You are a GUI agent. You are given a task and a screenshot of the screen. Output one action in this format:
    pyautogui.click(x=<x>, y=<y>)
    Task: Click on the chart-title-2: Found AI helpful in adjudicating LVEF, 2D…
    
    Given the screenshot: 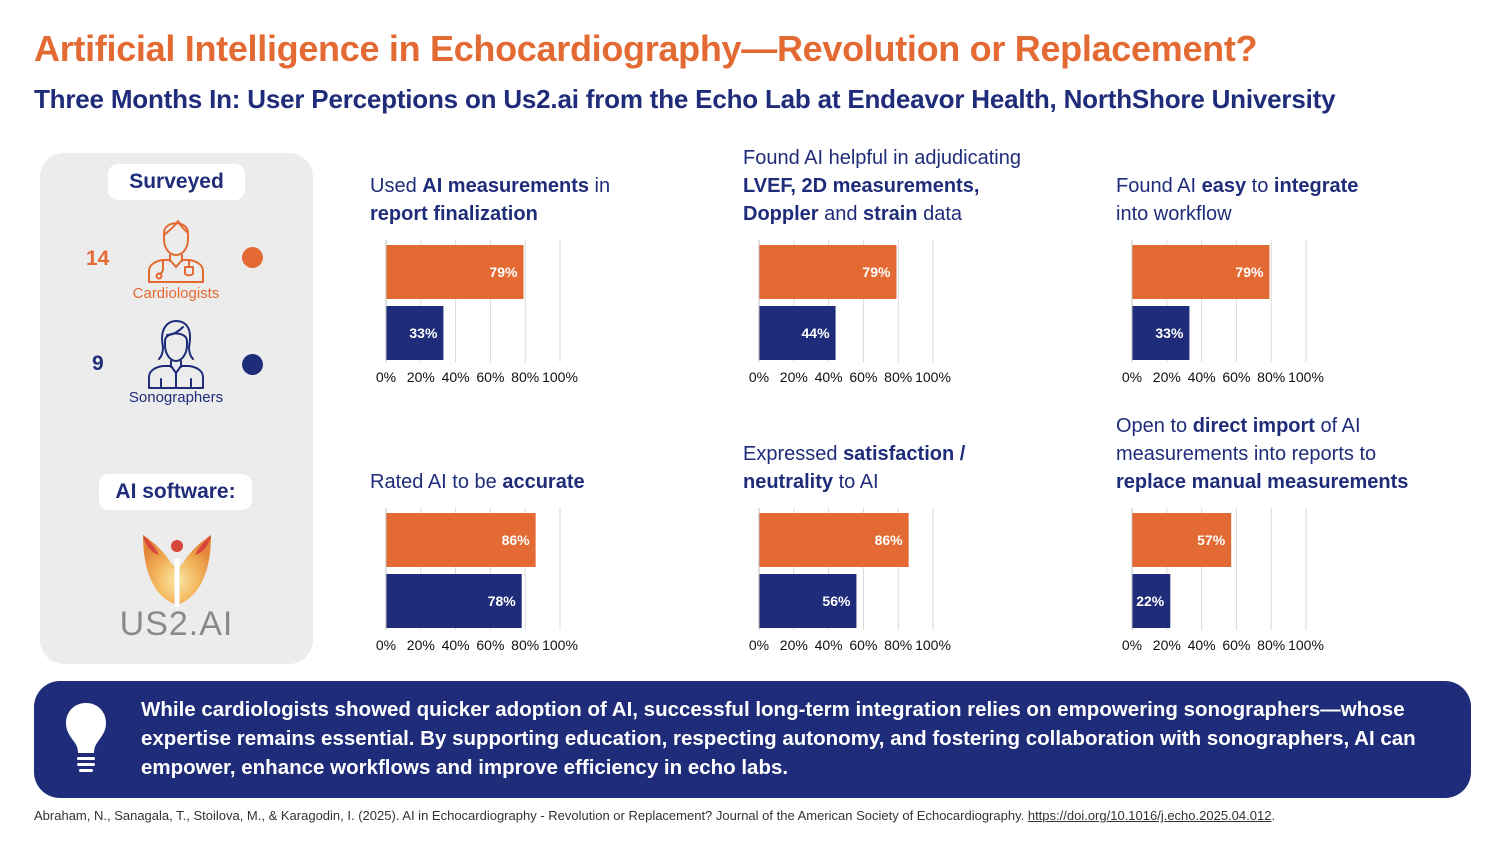 What is the action you would take?
    pyautogui.click(x=882, y=186)
    